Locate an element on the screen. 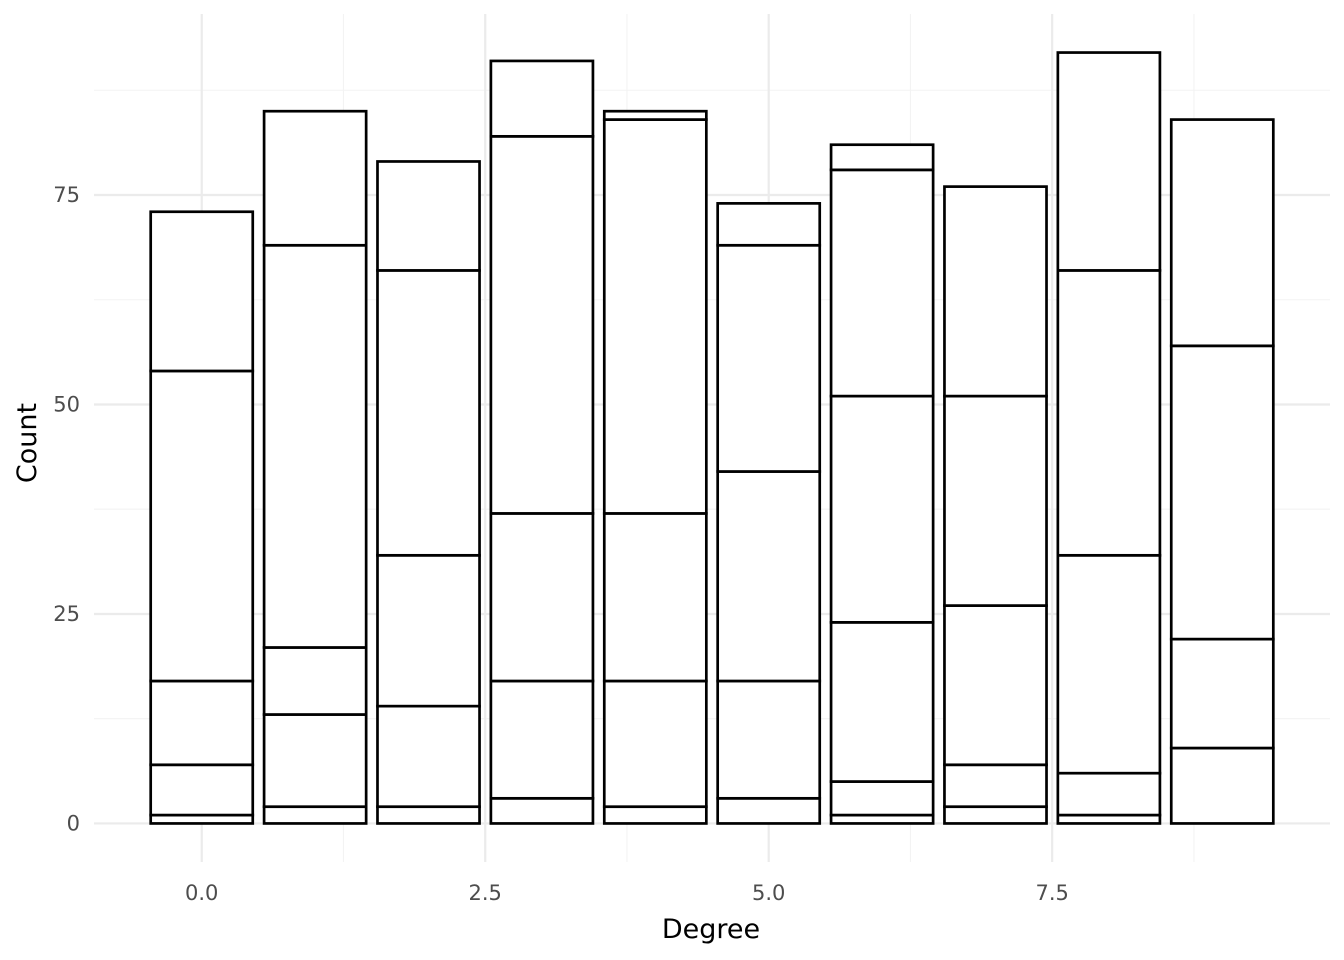  y-tick-label: 75 is located at coordinates (66, 195).